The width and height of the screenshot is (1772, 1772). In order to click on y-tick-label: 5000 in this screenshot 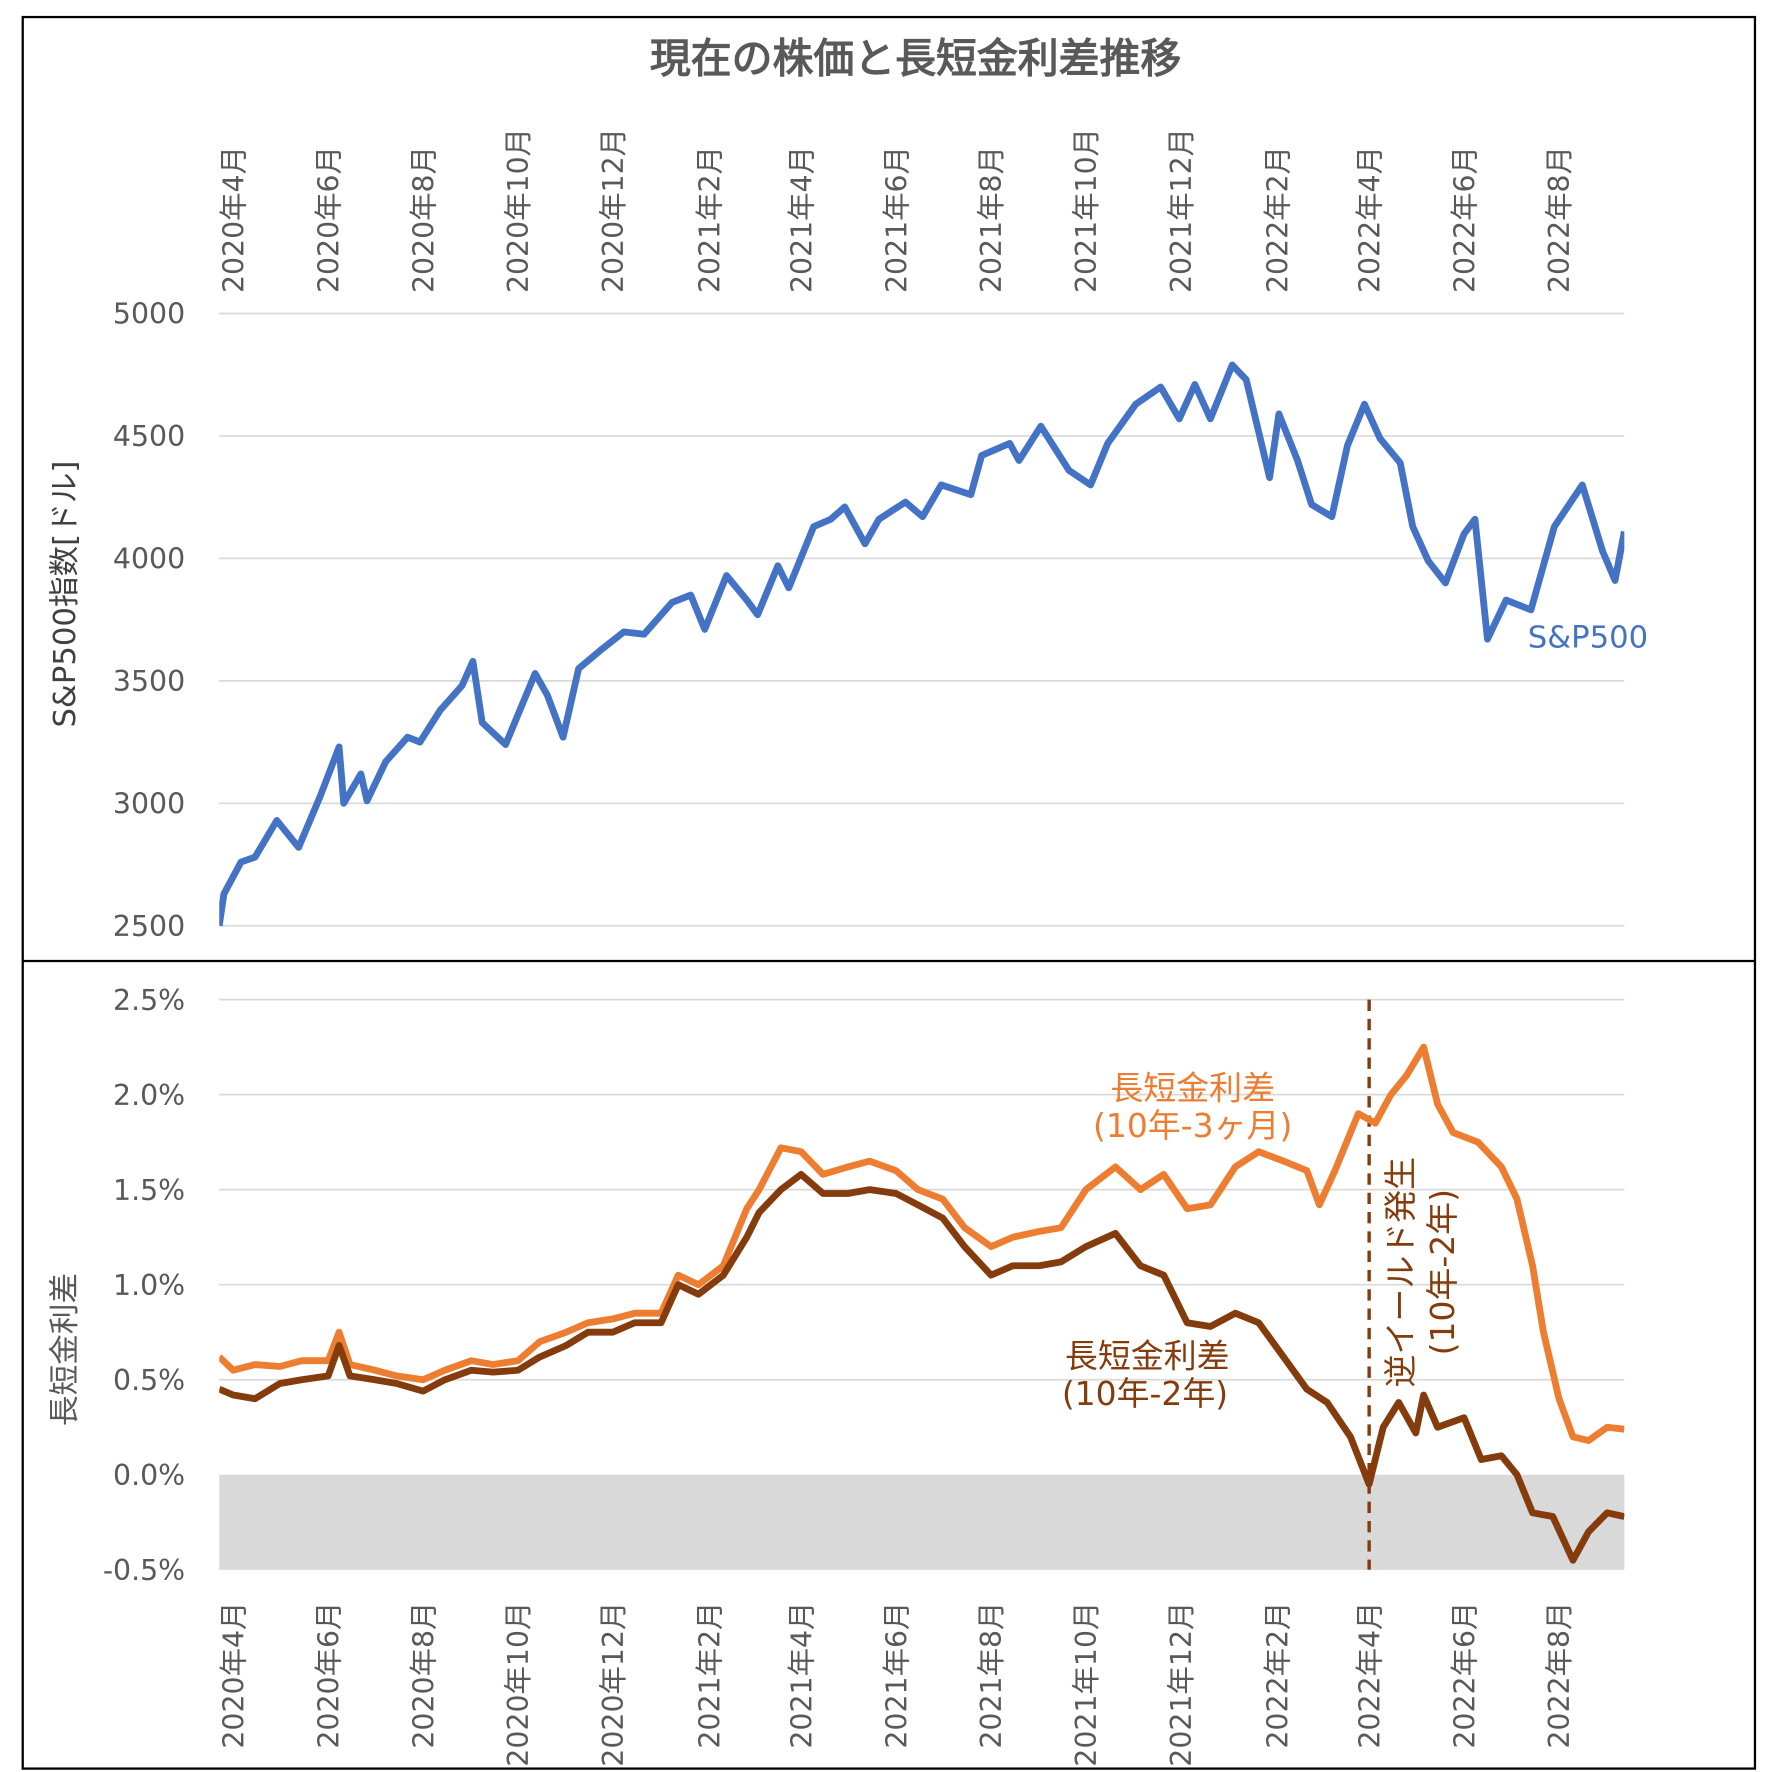, I will do `click(149, 314)`.